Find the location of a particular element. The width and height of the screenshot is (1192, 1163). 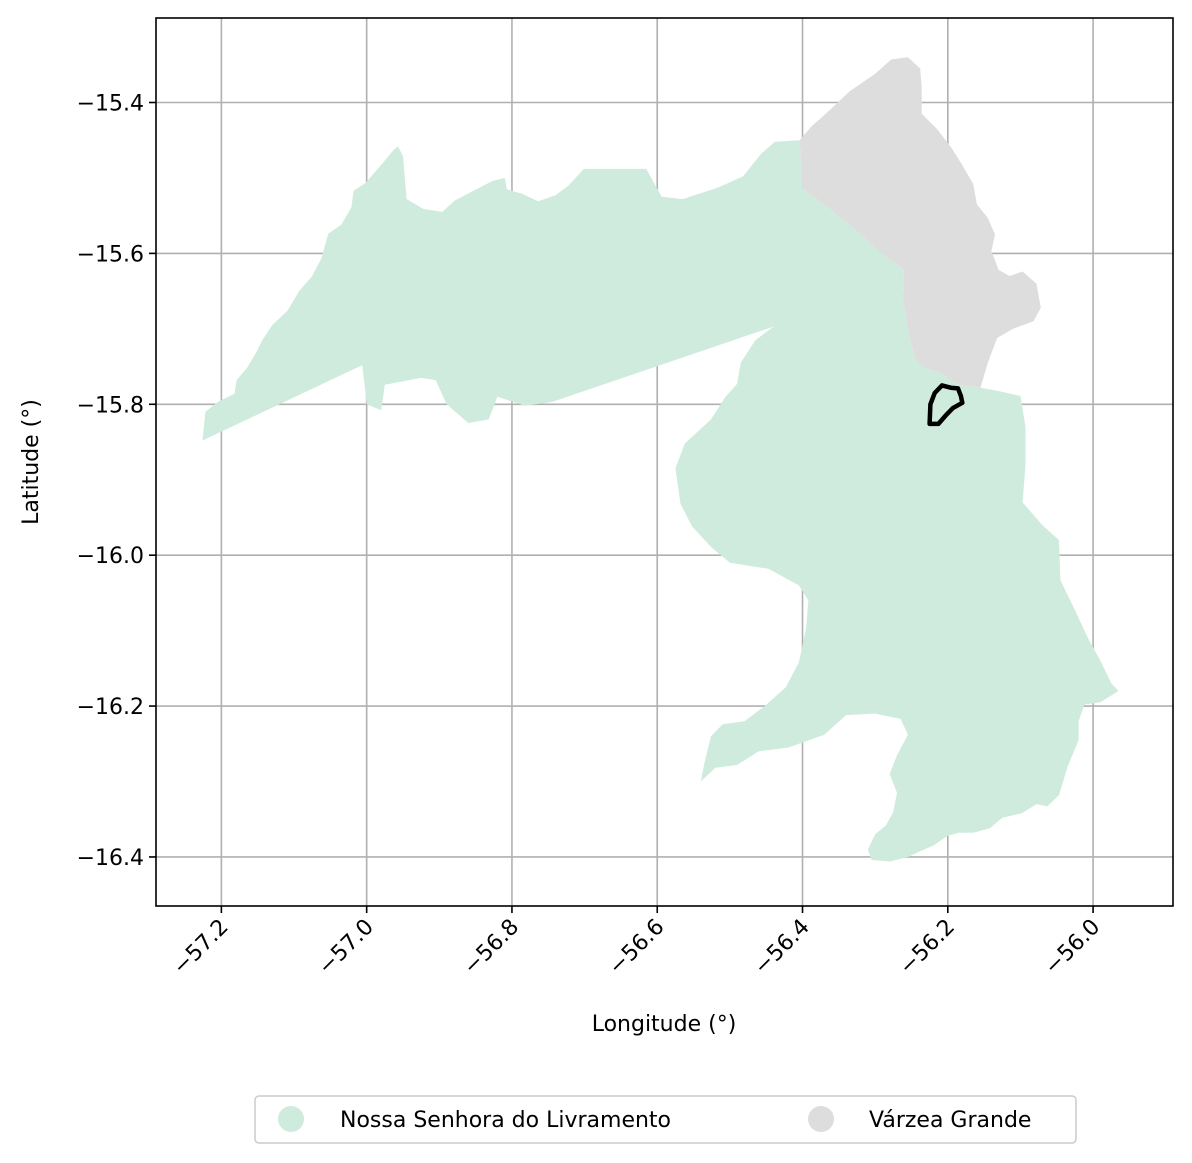

legend-marker-varzea-grande is located at coordinates (821, 1119).